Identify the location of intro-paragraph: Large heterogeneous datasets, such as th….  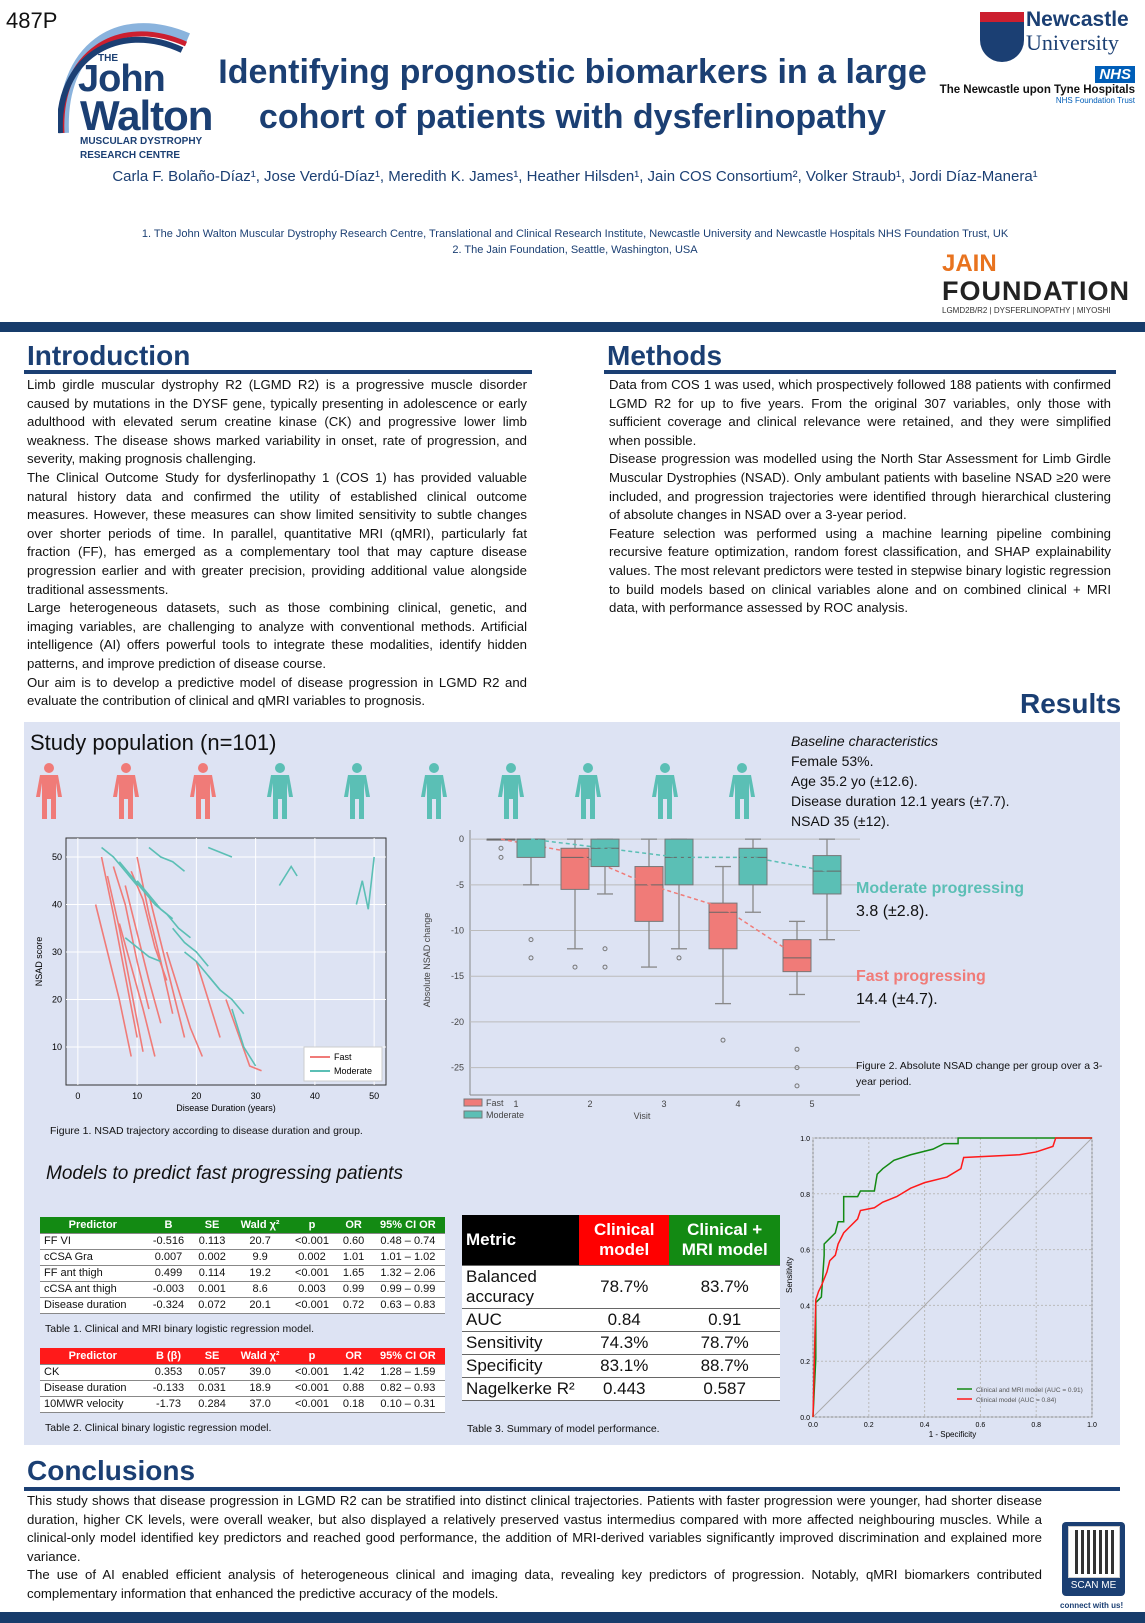
(277, 635).